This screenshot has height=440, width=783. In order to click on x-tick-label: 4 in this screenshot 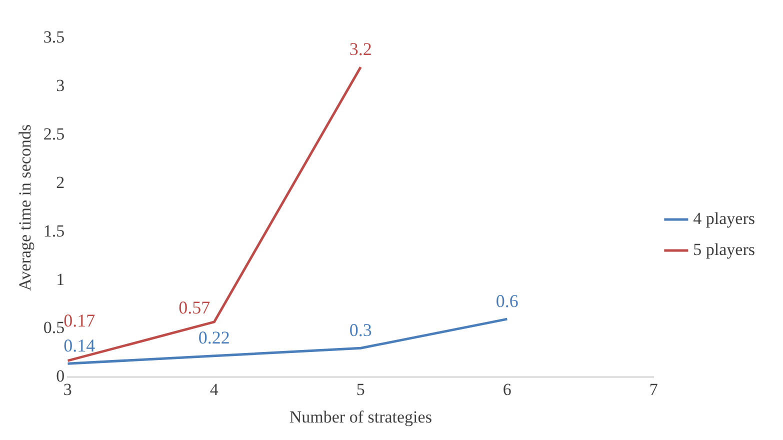, I will do `click(214, 389)`.